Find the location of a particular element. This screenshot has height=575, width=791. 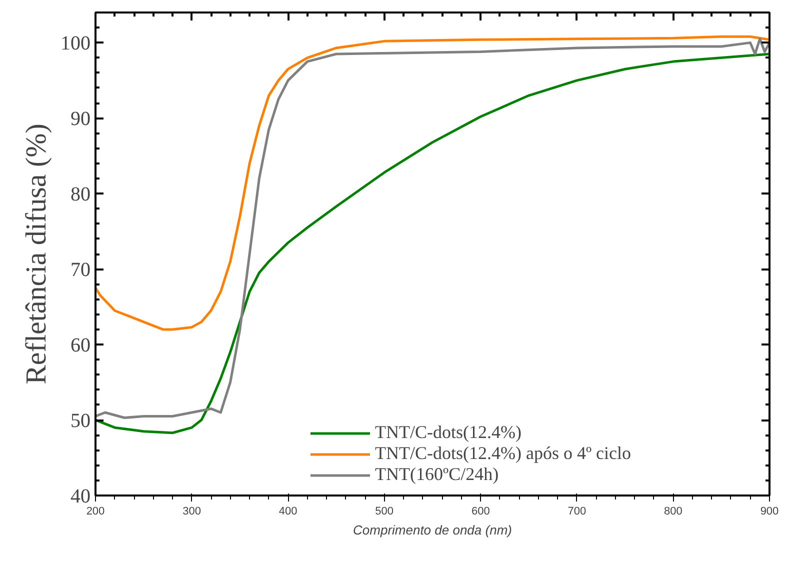

y-tick-label: 60 is located at coordinates (80, 345).